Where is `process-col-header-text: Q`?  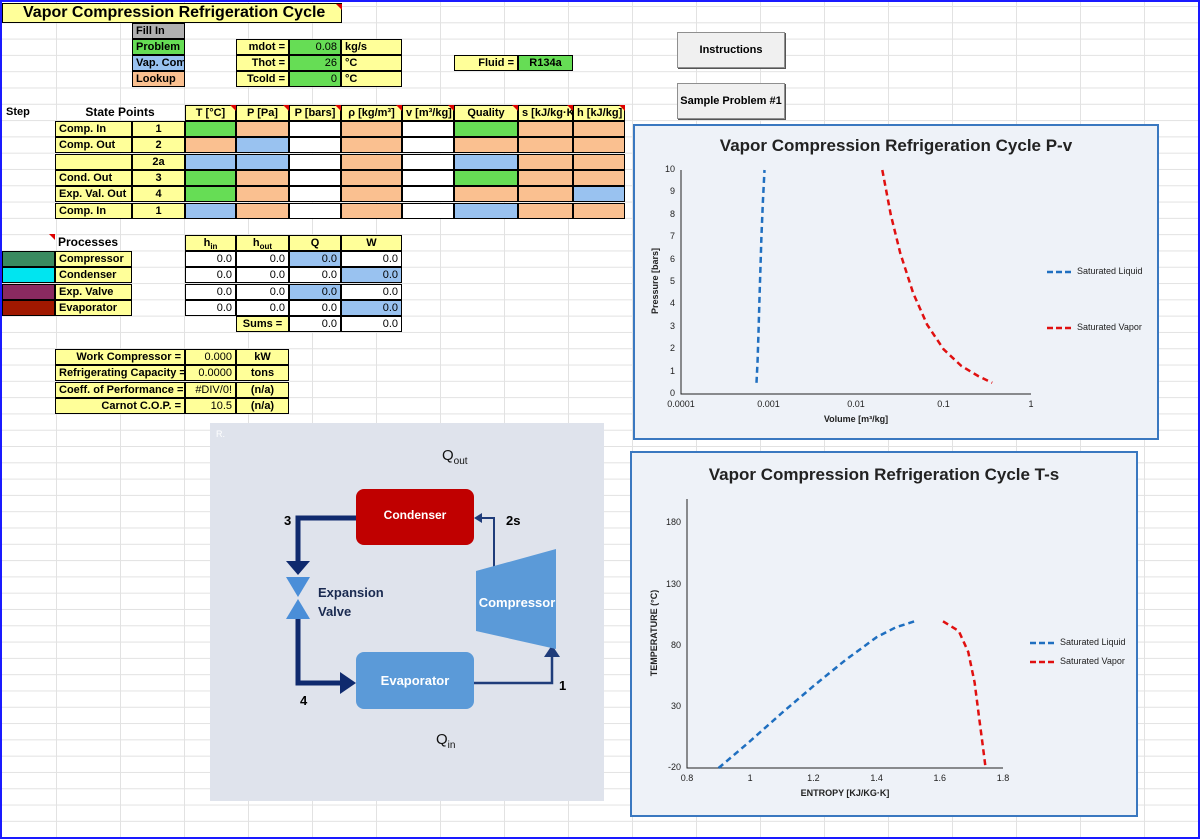
process-col-header-text: Q is located at coordinates (315, 243).